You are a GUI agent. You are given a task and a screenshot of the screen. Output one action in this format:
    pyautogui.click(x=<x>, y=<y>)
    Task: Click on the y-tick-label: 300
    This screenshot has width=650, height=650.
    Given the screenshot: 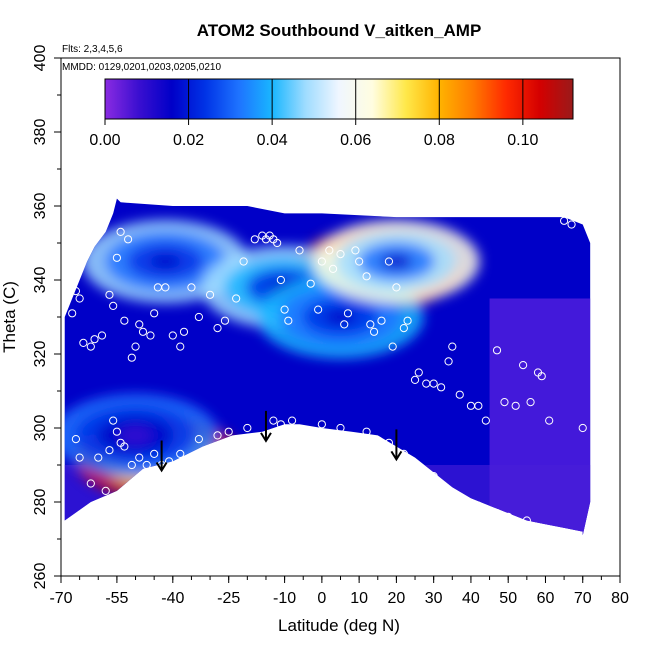 What is the action you would take?
    pyautogui.click(x=40, y=428)
    